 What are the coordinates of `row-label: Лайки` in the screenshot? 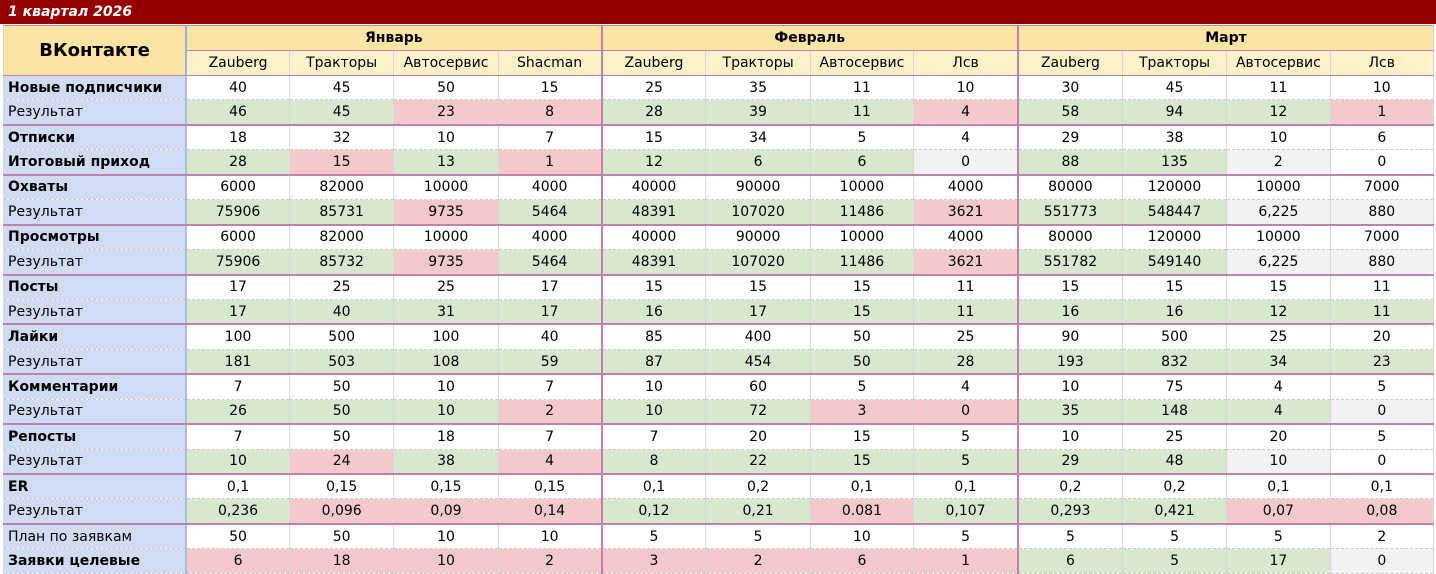 It's located at (95, 337).